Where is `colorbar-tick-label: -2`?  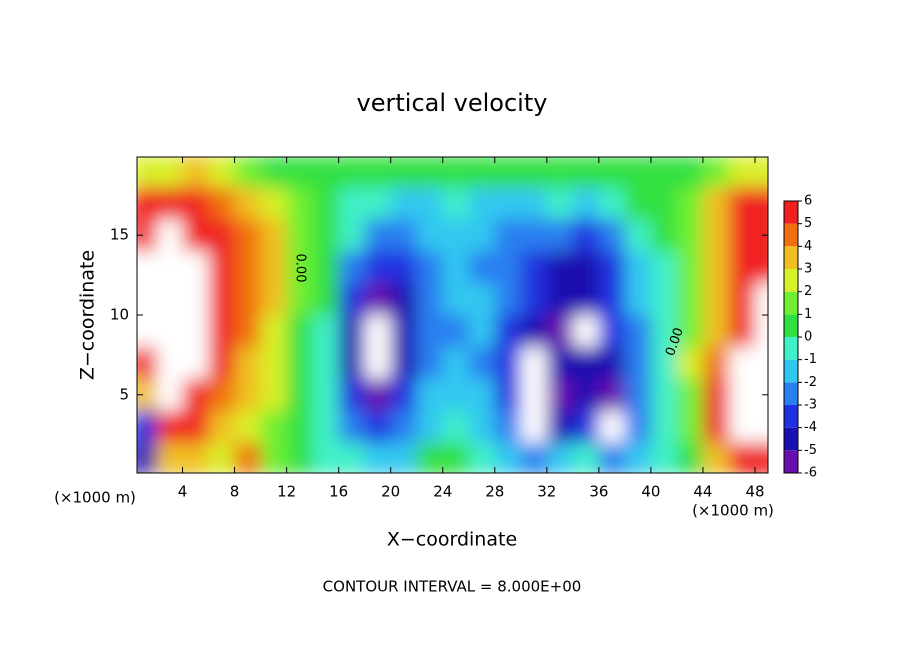 colorbar-tick-label: -2 is located at coordinates (810, 382).